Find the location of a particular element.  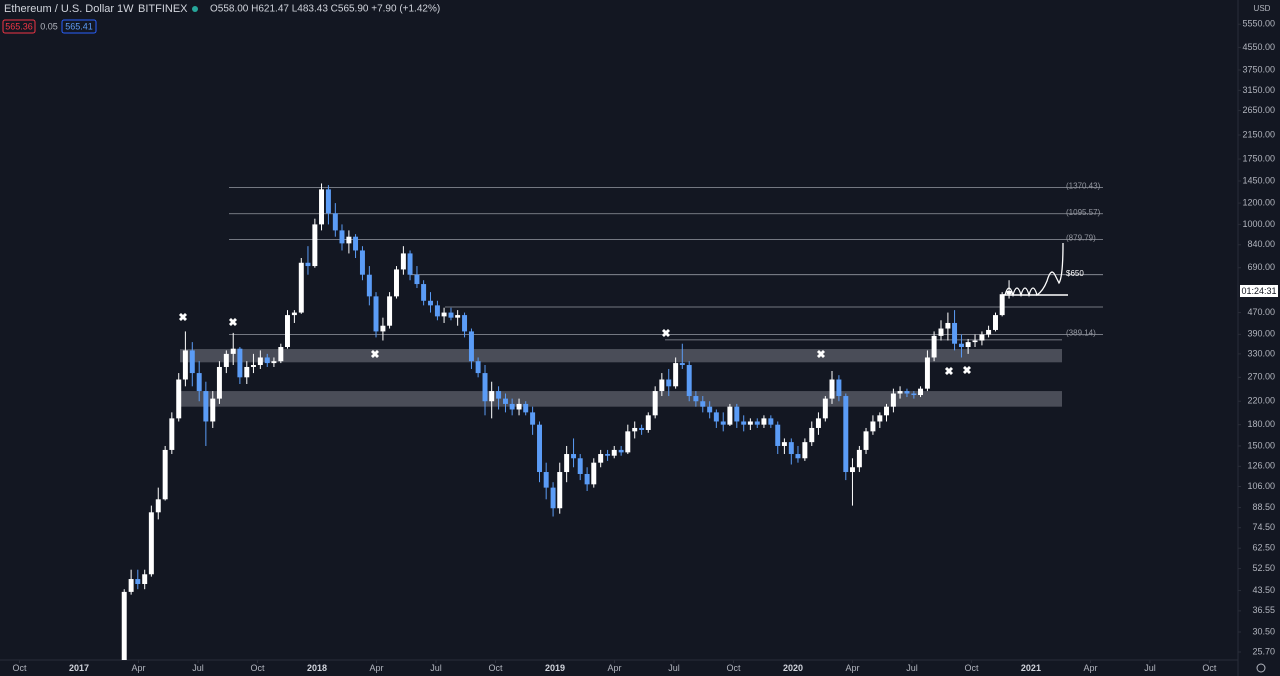

settings-icon is located at coordinates (1261, 668).